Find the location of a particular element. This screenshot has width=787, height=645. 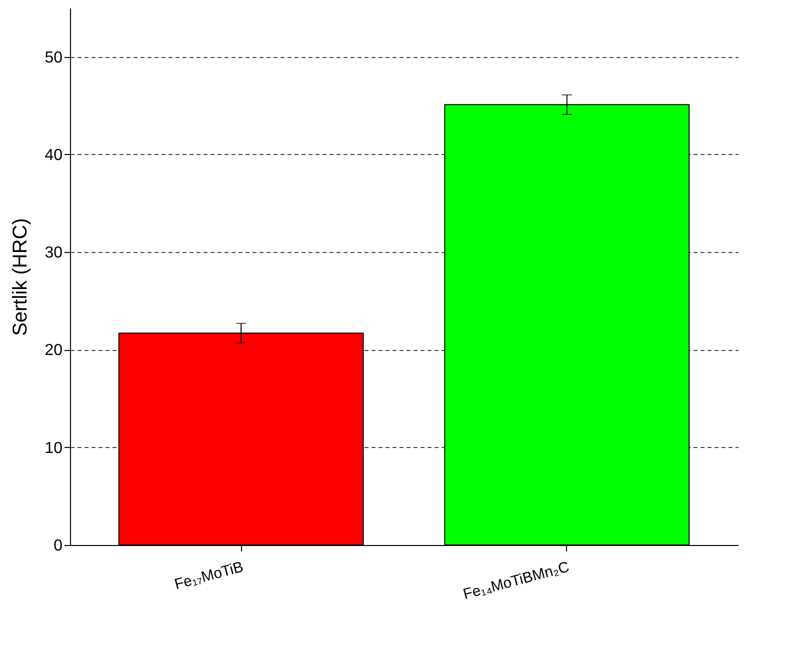

y-tick-label: 50 is located at coordinates (53, 57).